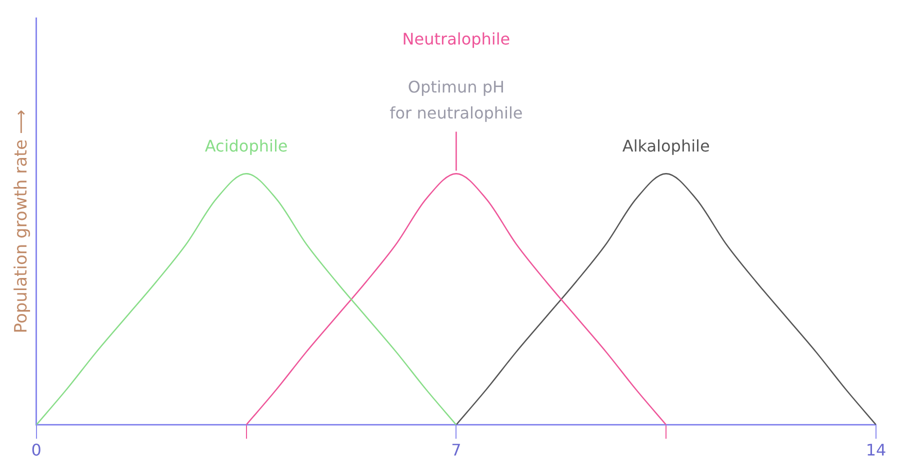  Describe the element at coordinates (22, 222) in the screenshot. I see `y-axis-title: Population growth rate ⟶` at that location.